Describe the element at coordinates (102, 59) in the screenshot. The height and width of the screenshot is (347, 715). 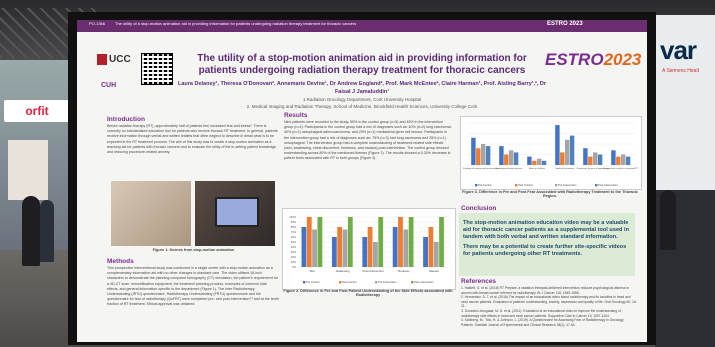
I see `ucc-crest-icon` at that location.